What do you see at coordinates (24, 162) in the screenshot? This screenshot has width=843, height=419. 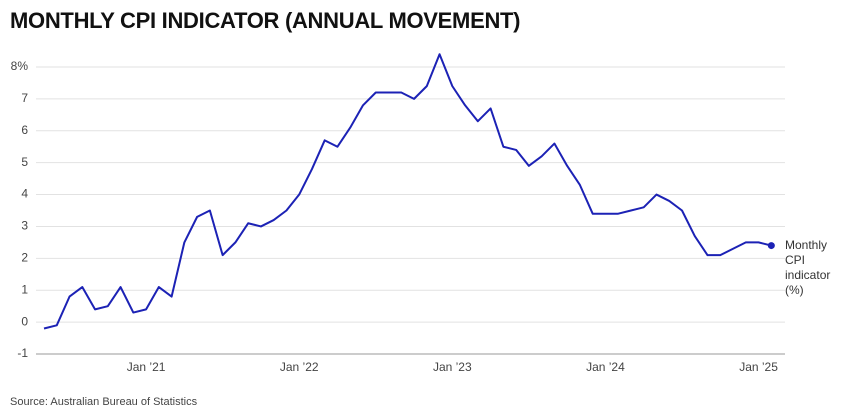 I see `y-tick-label: 5` at bounding box center [24, 162].